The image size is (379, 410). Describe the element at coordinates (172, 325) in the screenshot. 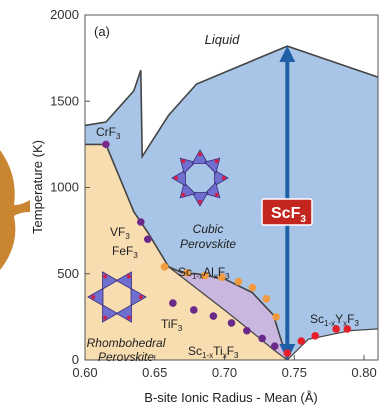

I see `tif3-label: TiF3` at that location.